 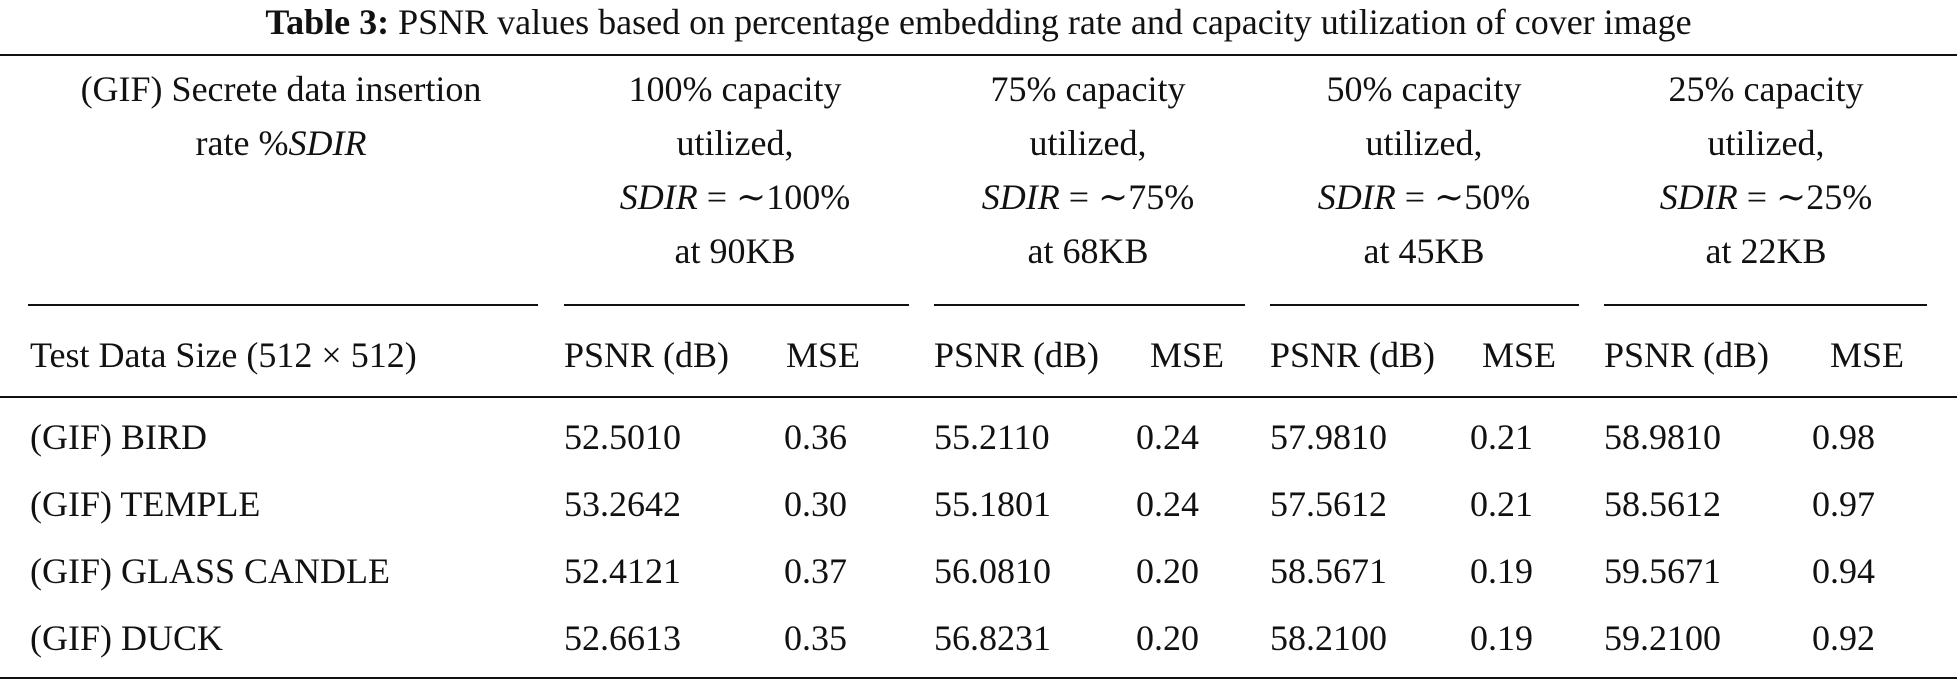 What do you see at coordinates (1843, 571) in the screenshot?
I see `cell-mse-25: 0.94` at bounding box center [1843, 571].